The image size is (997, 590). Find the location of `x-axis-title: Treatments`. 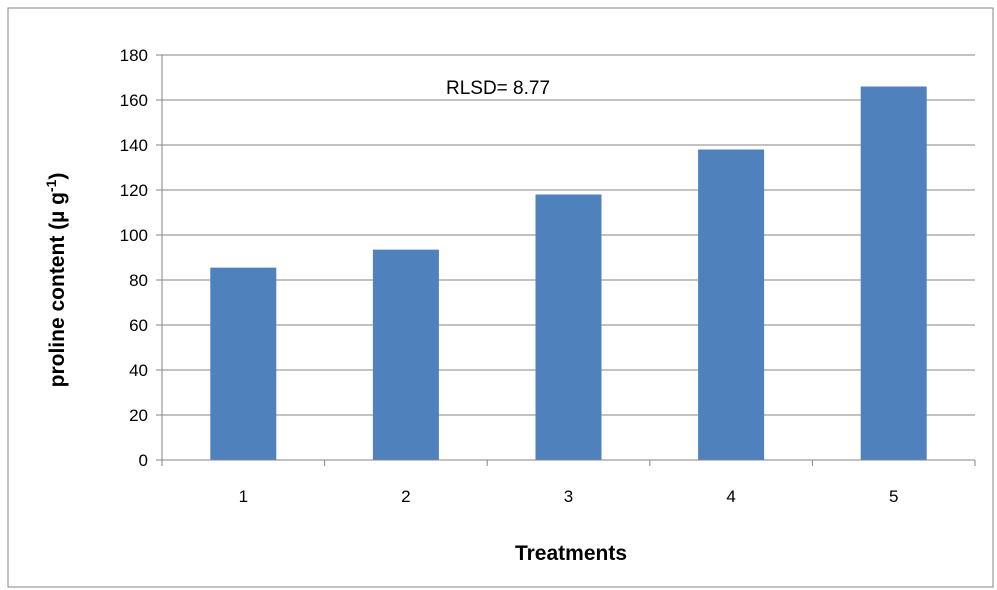

x-axis-title: Treatments is located at coordinates (571, 553).